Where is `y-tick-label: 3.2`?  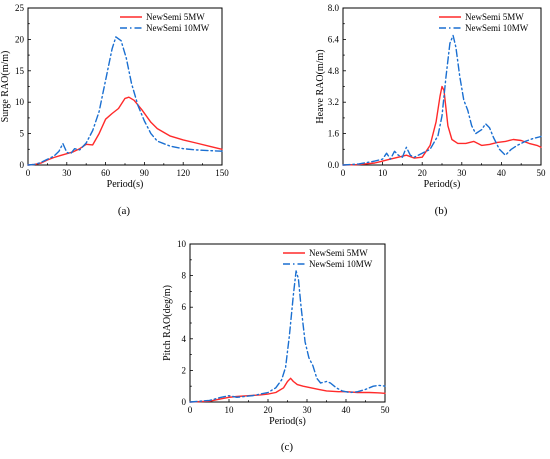 y-tick-label: 3.2 is located at coordinates (333, 102).